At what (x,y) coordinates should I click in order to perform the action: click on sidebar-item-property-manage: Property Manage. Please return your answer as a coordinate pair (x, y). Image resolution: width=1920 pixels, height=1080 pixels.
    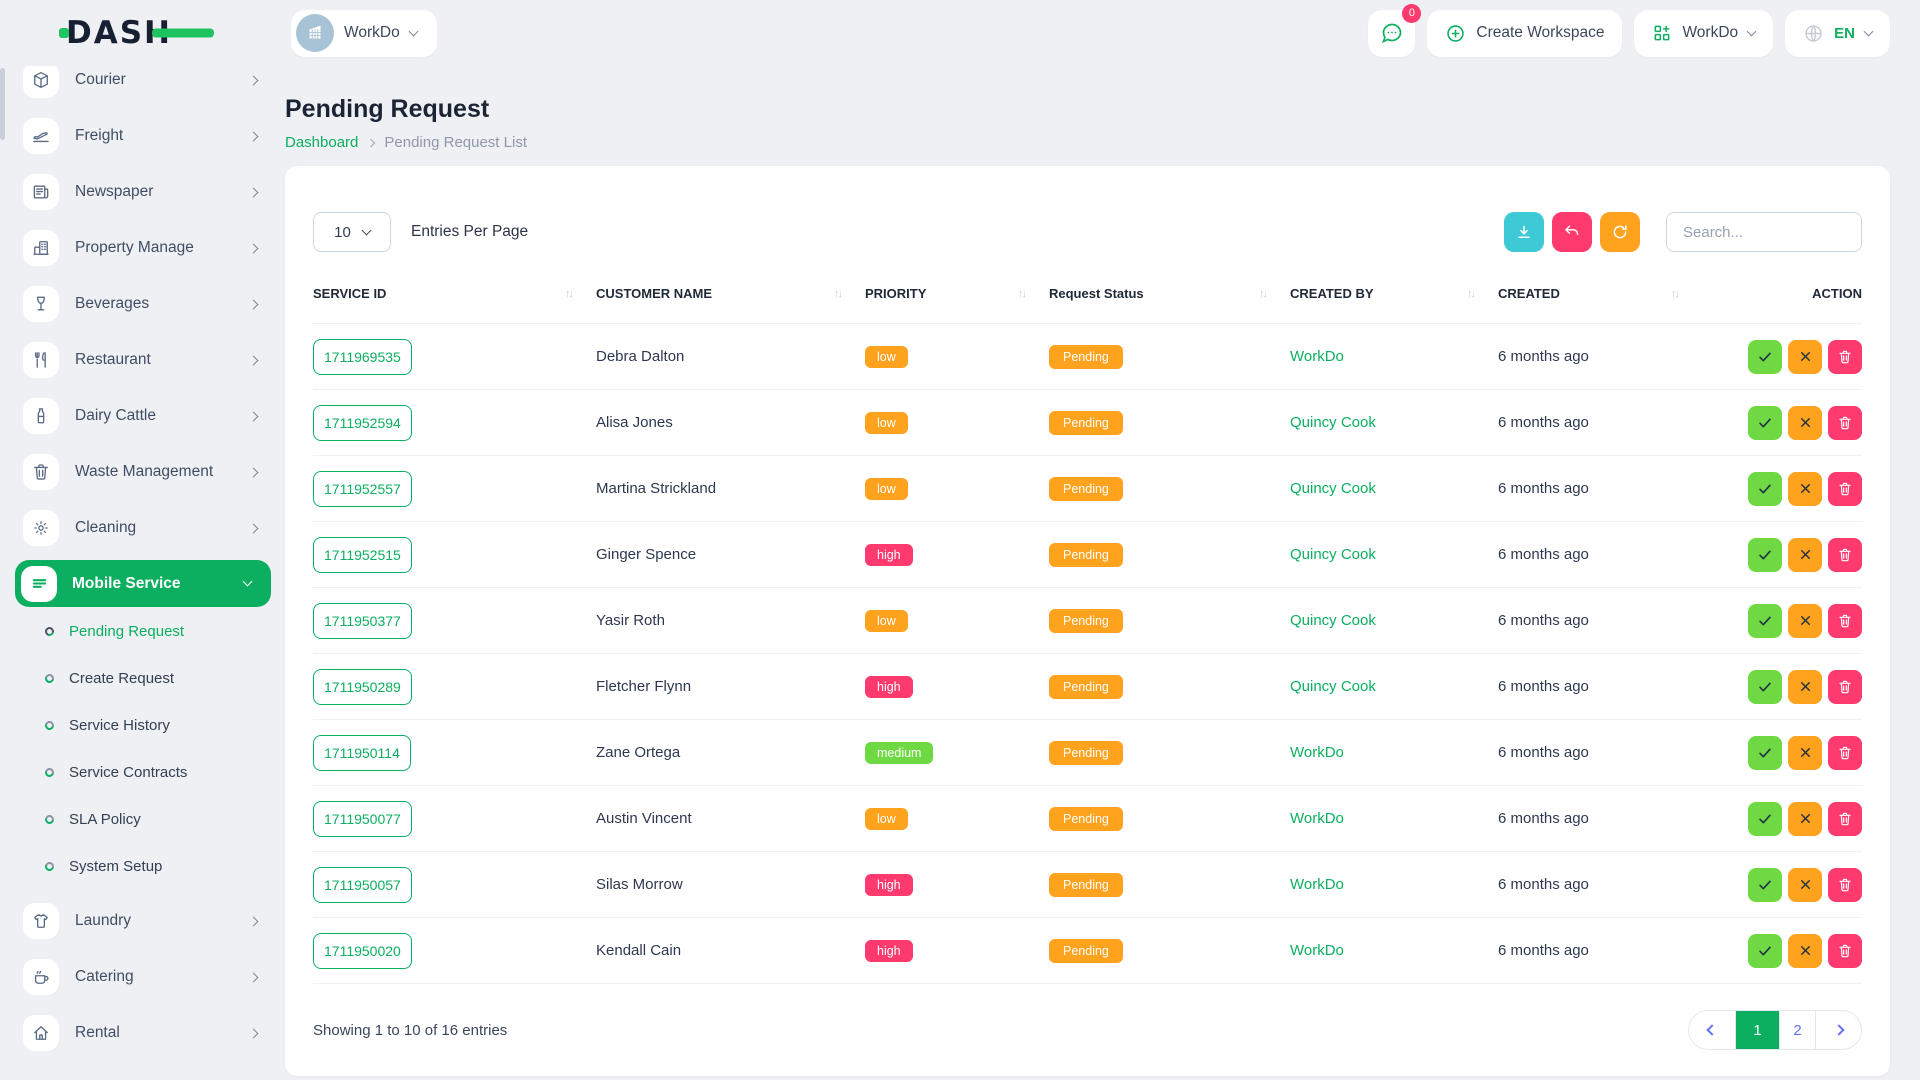
    Looking at the image, I should click on (143, 248).